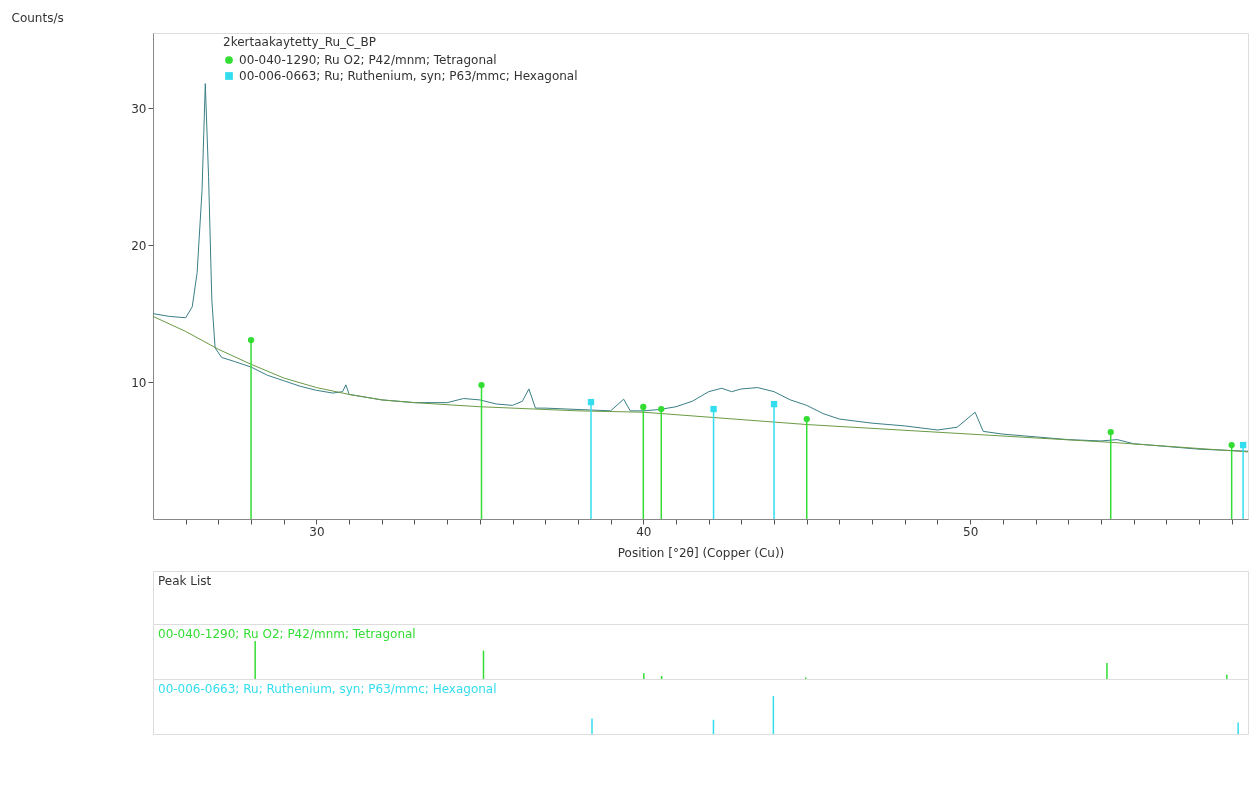 The image size is (1260, 795). I want to click on x-axis-title: Position [°2θ] (Copper (Cu)), so click(701, 552).